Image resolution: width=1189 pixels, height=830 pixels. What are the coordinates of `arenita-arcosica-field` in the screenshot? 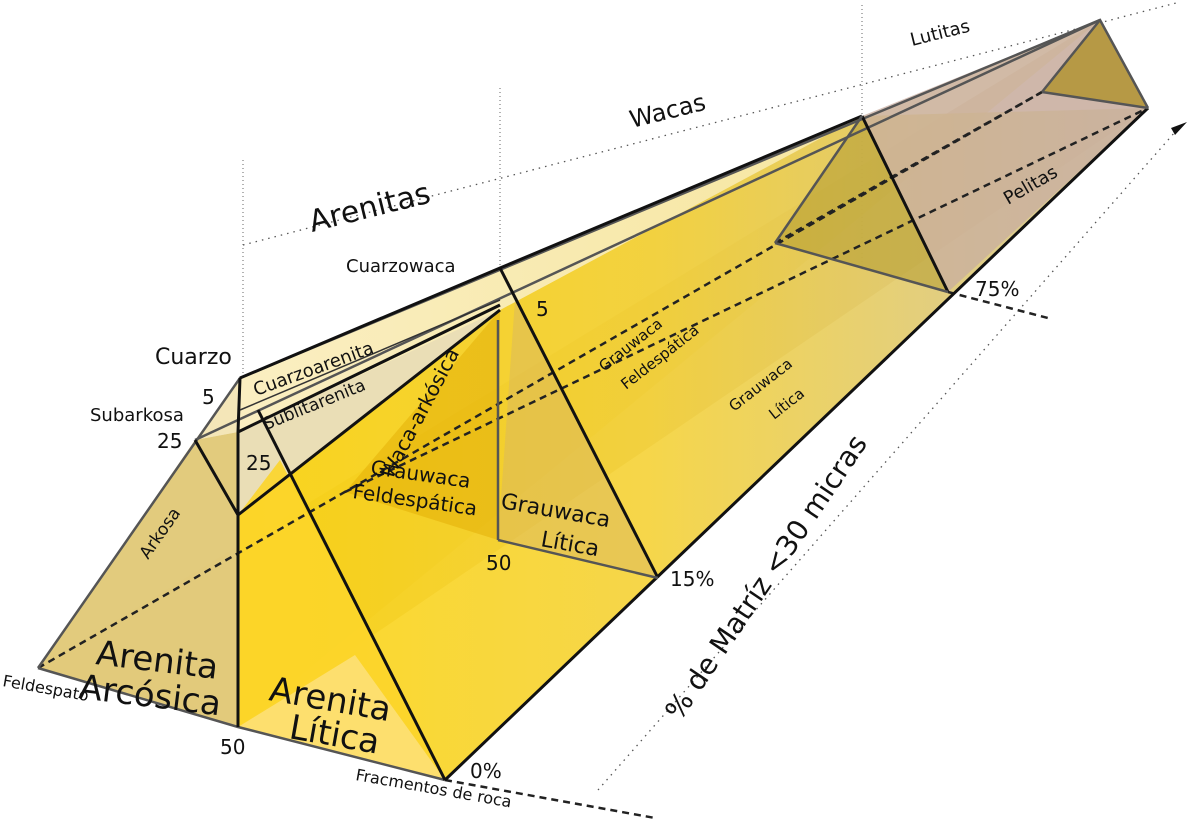 It's located at (138, 579).